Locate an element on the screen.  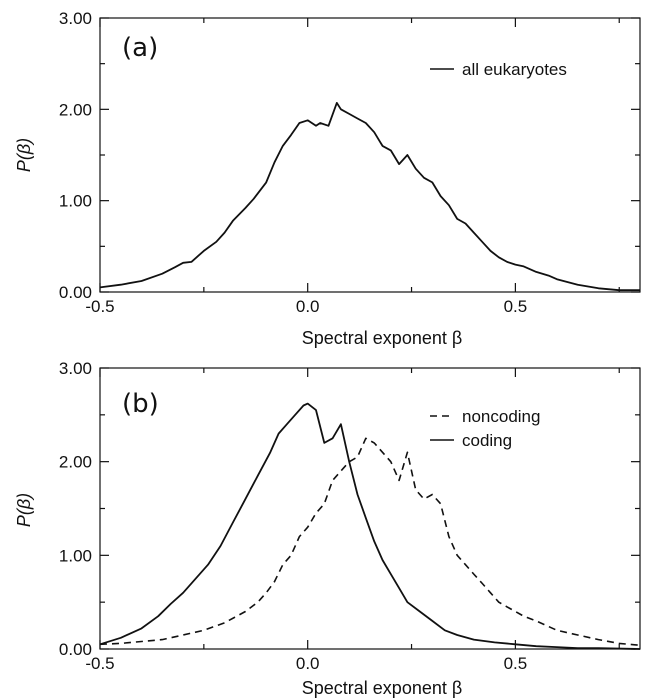
legend: all eukaryotes is located at coordinates (498, 69).